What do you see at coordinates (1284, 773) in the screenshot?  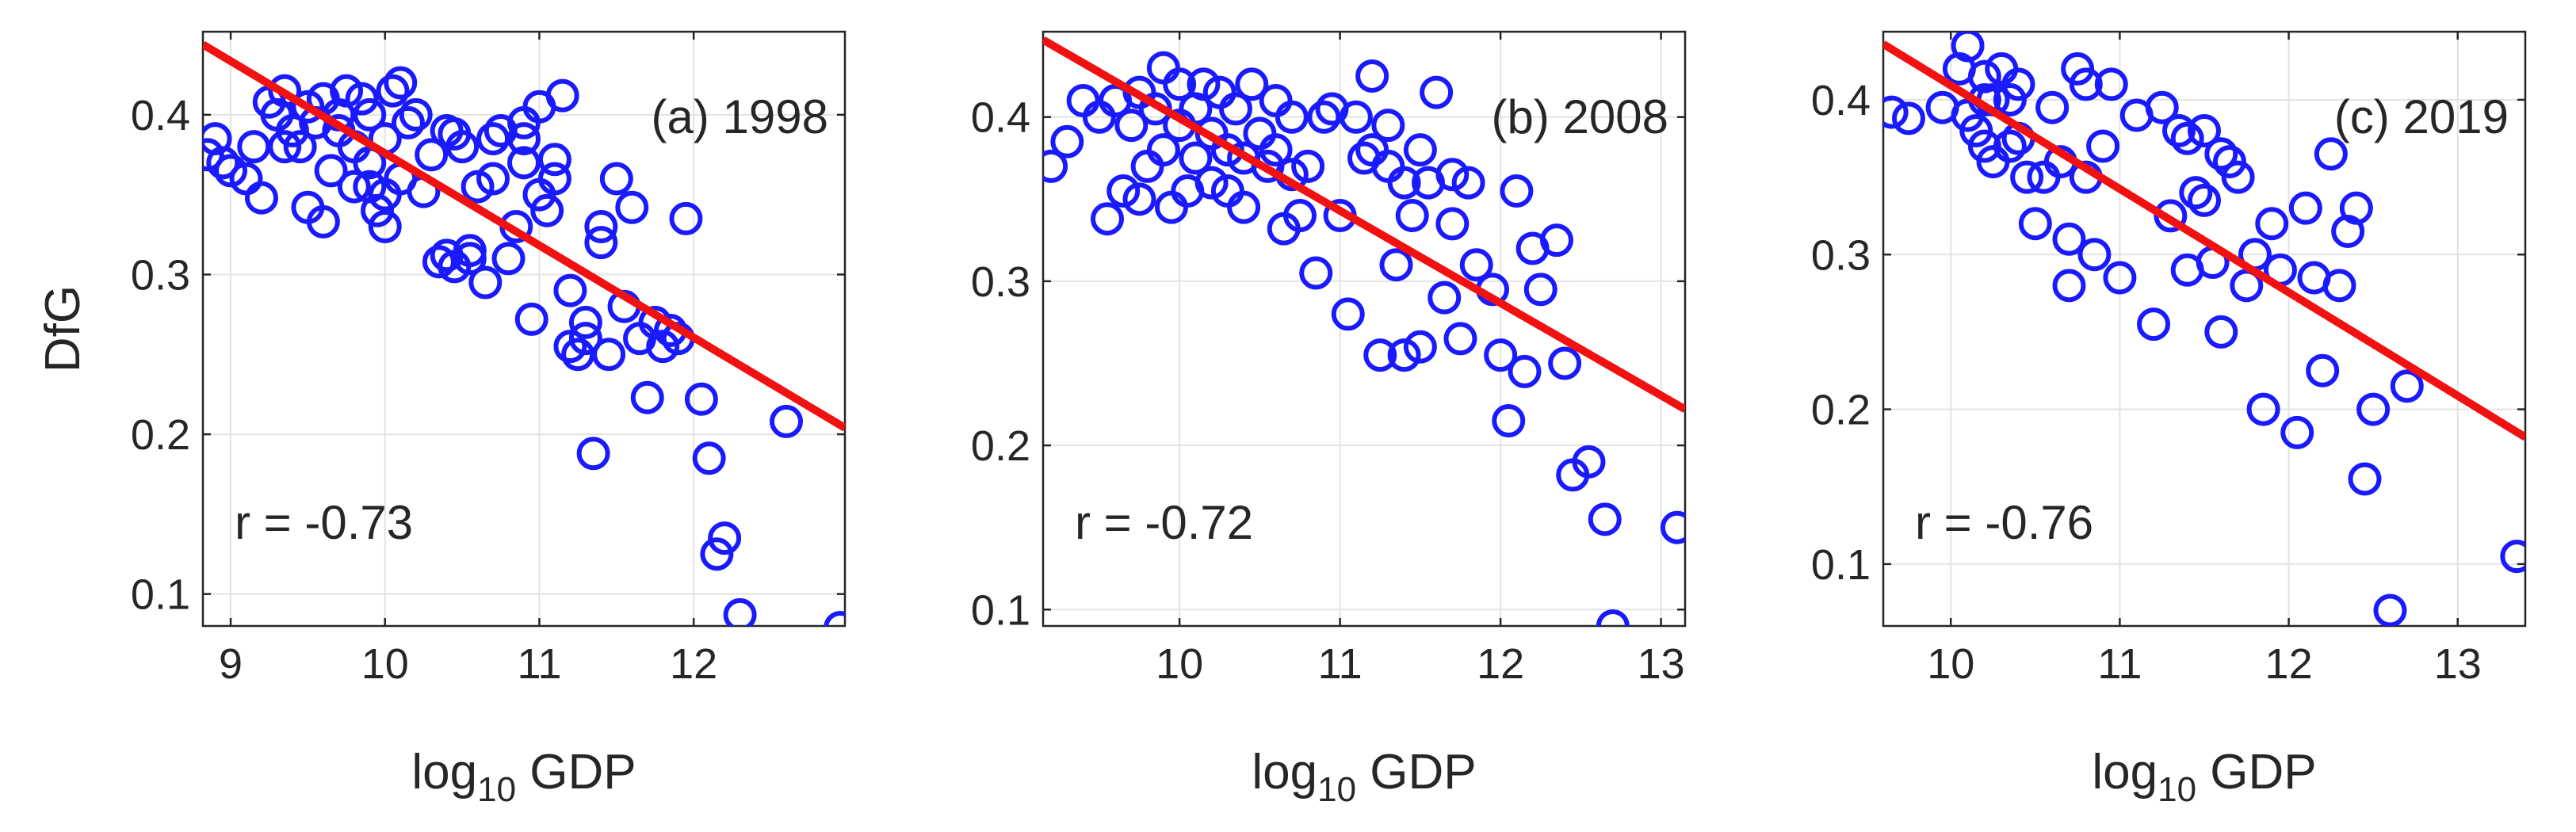 I see `x-axis-label-log: log` at bounding box center [1284, 773].